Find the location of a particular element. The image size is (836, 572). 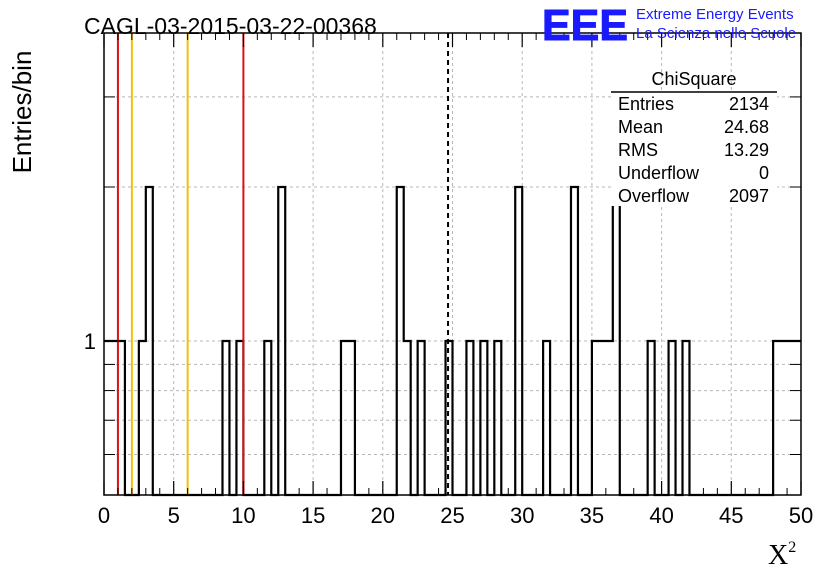

x-tick-label: 15 is located at coordinates (313, 515).